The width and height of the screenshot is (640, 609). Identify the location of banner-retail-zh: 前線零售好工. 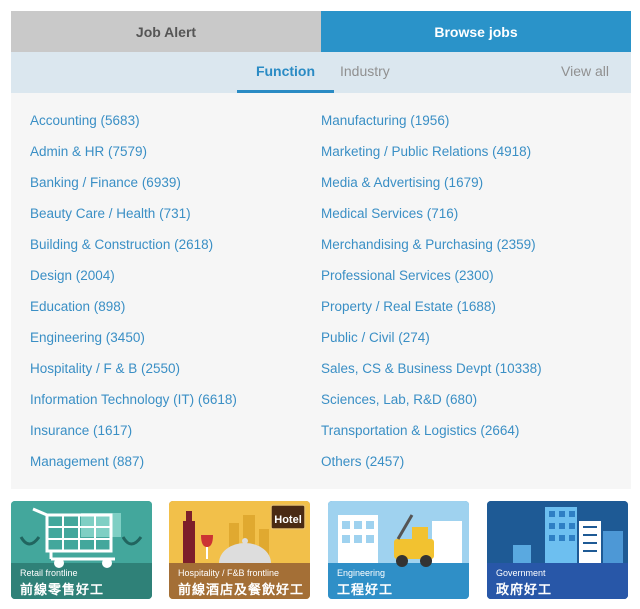
(62, 589).